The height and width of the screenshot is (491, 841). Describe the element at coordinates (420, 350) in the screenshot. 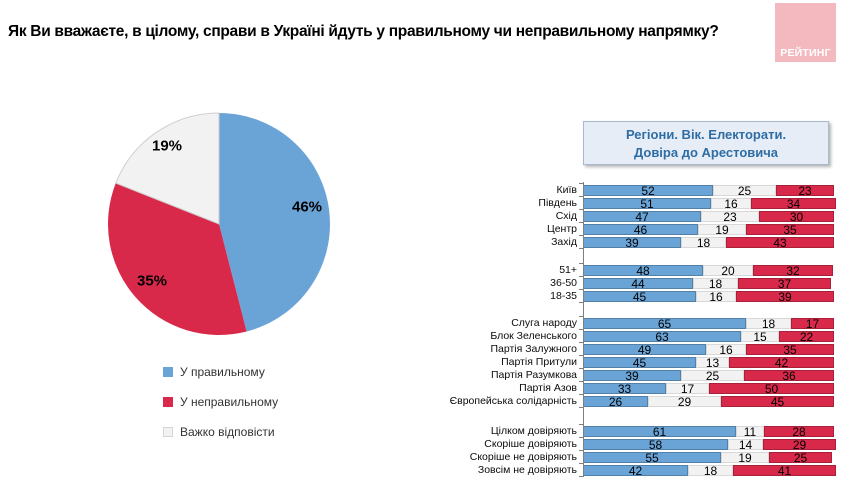

I see `bar-row: Партія Залужного 49 16 35` at that location.